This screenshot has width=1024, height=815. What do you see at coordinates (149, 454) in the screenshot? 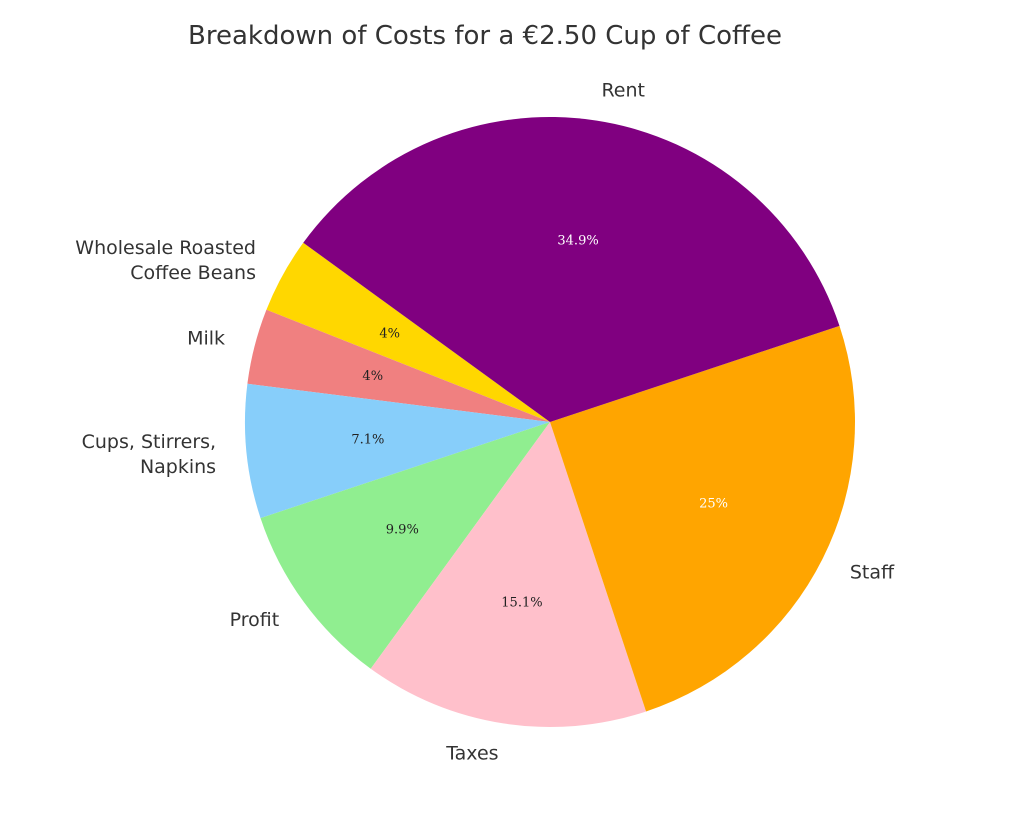
I see `slice-label-cups-stirrers-napkins: Cups, Stirrers, Napkins` at bounding box center [149, 454].